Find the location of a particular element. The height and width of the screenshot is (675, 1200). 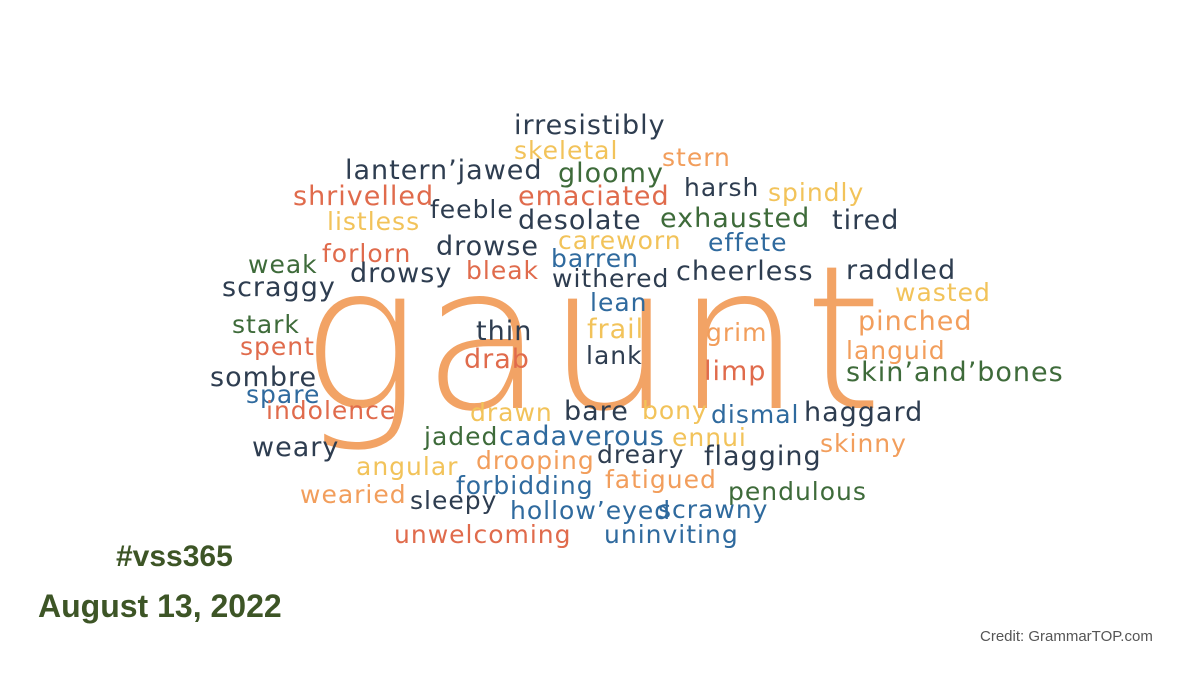

cloud-word: bony is located at coordinates (675, 410).